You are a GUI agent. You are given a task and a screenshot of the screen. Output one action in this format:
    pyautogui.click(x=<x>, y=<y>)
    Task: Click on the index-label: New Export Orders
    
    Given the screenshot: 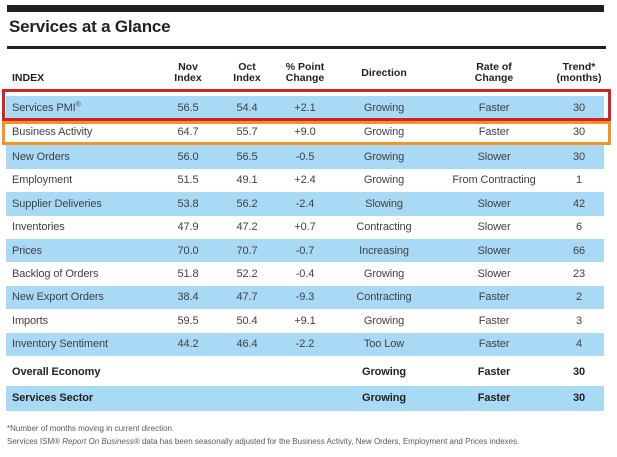 What is the action you would take?
    pyautogui.click(x=58, y=297)
    